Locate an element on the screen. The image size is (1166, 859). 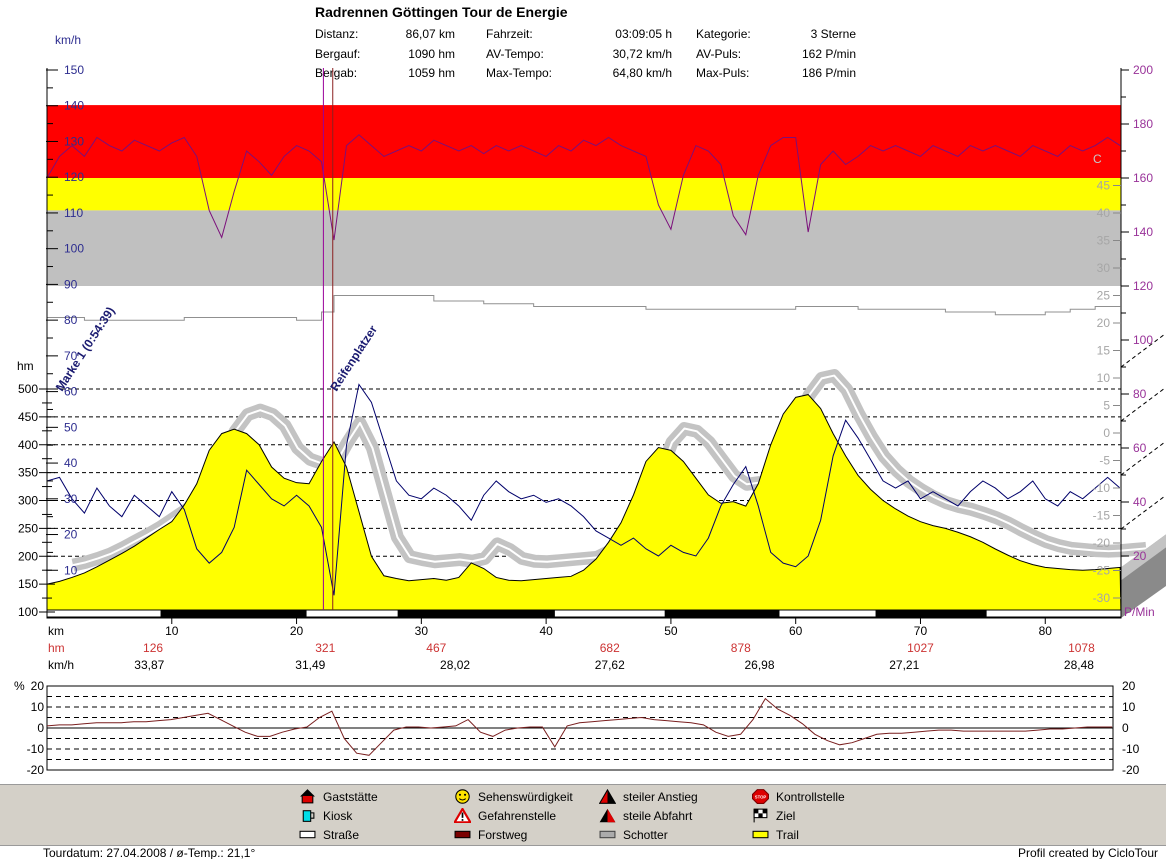
legend-item-trail: Trail is located at coordinates (798, 834).